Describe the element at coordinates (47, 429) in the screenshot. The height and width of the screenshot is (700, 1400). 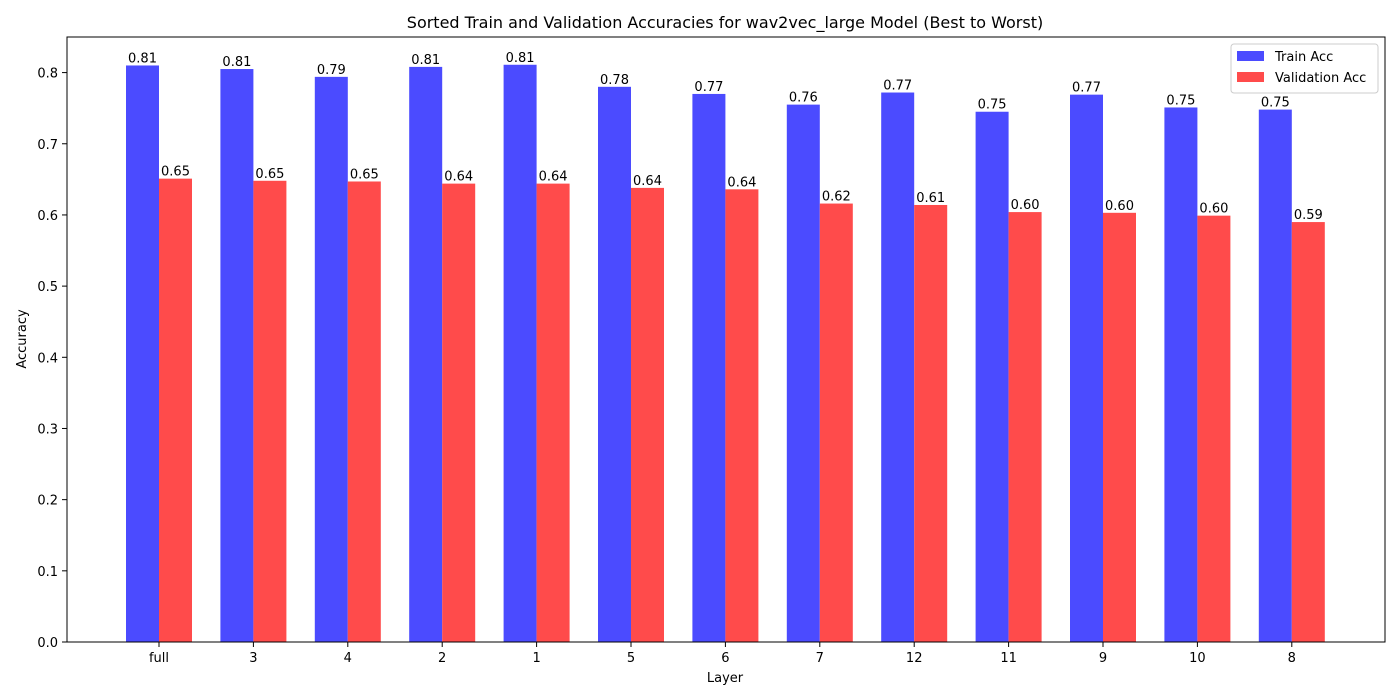
I see `y-tick-label: 0.3` at that location.